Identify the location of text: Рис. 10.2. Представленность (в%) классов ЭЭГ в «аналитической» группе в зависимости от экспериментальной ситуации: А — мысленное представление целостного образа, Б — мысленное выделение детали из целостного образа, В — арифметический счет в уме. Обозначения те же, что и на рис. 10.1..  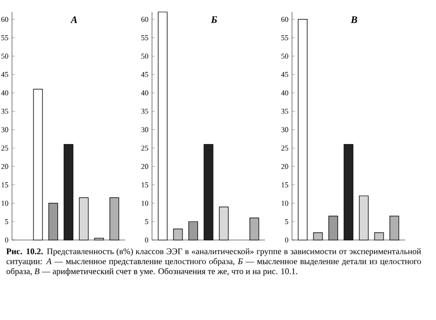
(213, 262).